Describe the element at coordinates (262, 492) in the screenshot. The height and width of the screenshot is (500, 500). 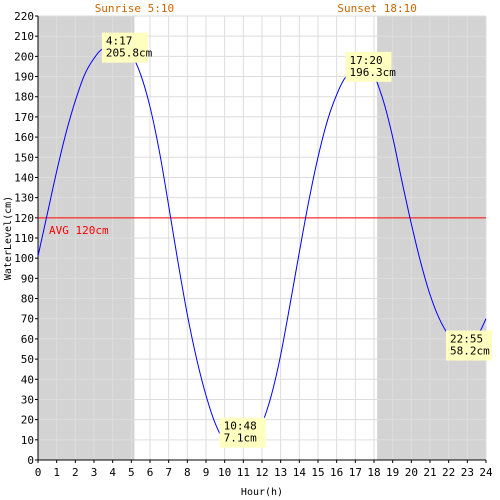
I see `x-axis-label: Hour(h)` at that location.